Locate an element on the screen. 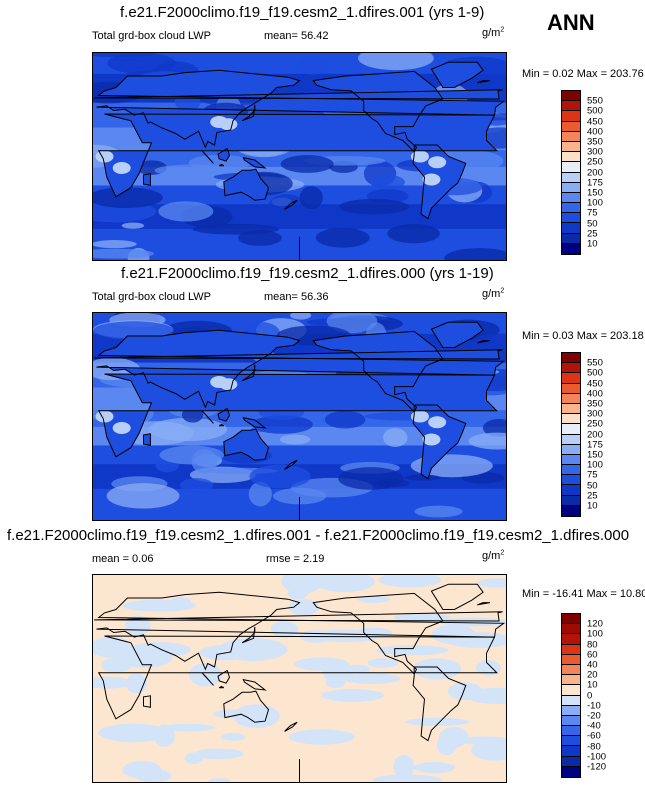 This screenshot has height=787, width=645. colorbar-tick-label: 10 is located at coordinates (592, 506).